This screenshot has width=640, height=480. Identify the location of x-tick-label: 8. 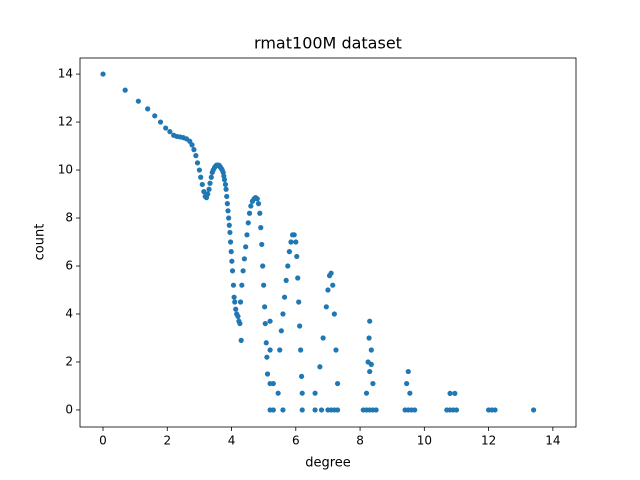
(360, 441).